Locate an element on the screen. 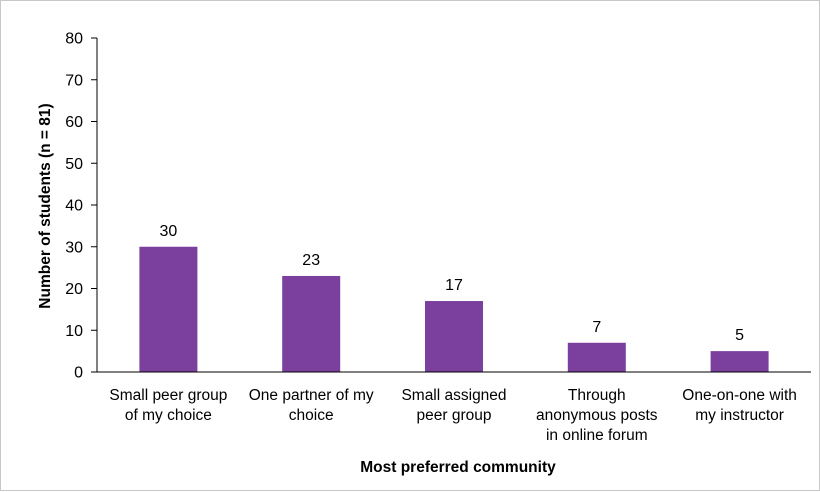  category-label: Through anonymous posts in online forum is located at coordinates (597, 415).